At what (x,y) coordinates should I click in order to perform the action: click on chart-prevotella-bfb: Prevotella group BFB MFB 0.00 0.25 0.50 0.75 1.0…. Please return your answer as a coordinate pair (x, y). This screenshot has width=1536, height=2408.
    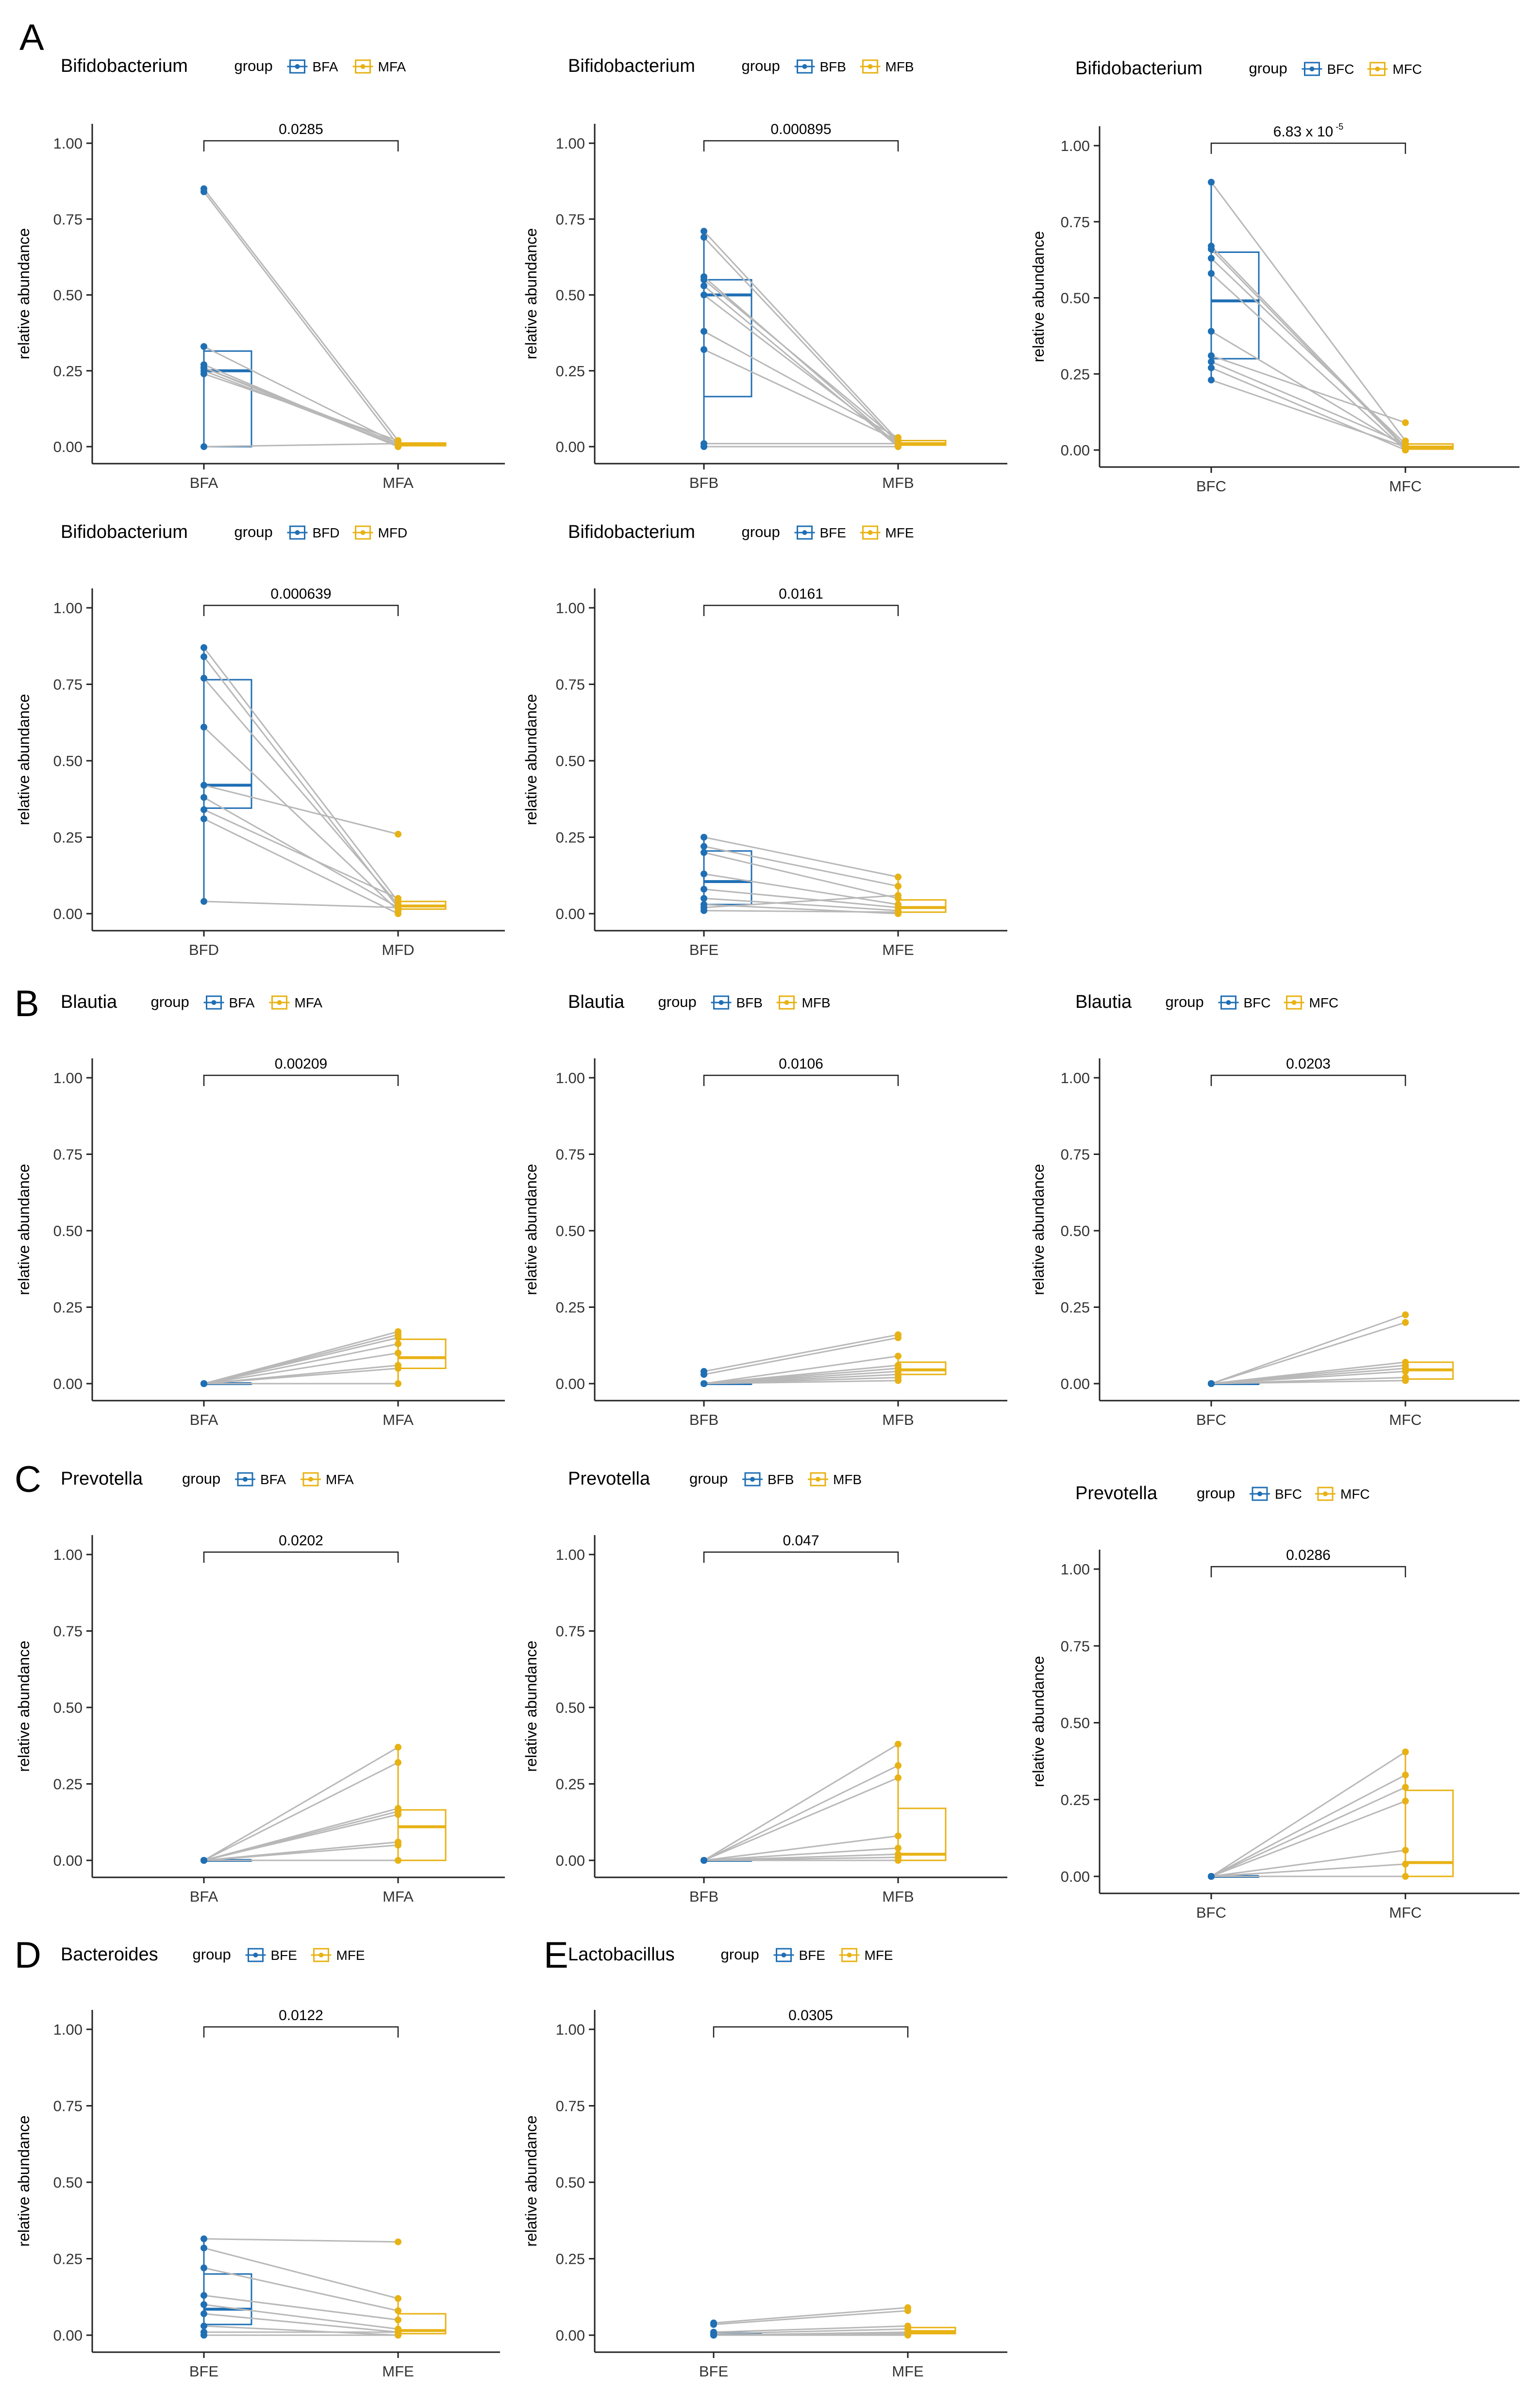
    Looking at the image, I should click on (764, 1687).